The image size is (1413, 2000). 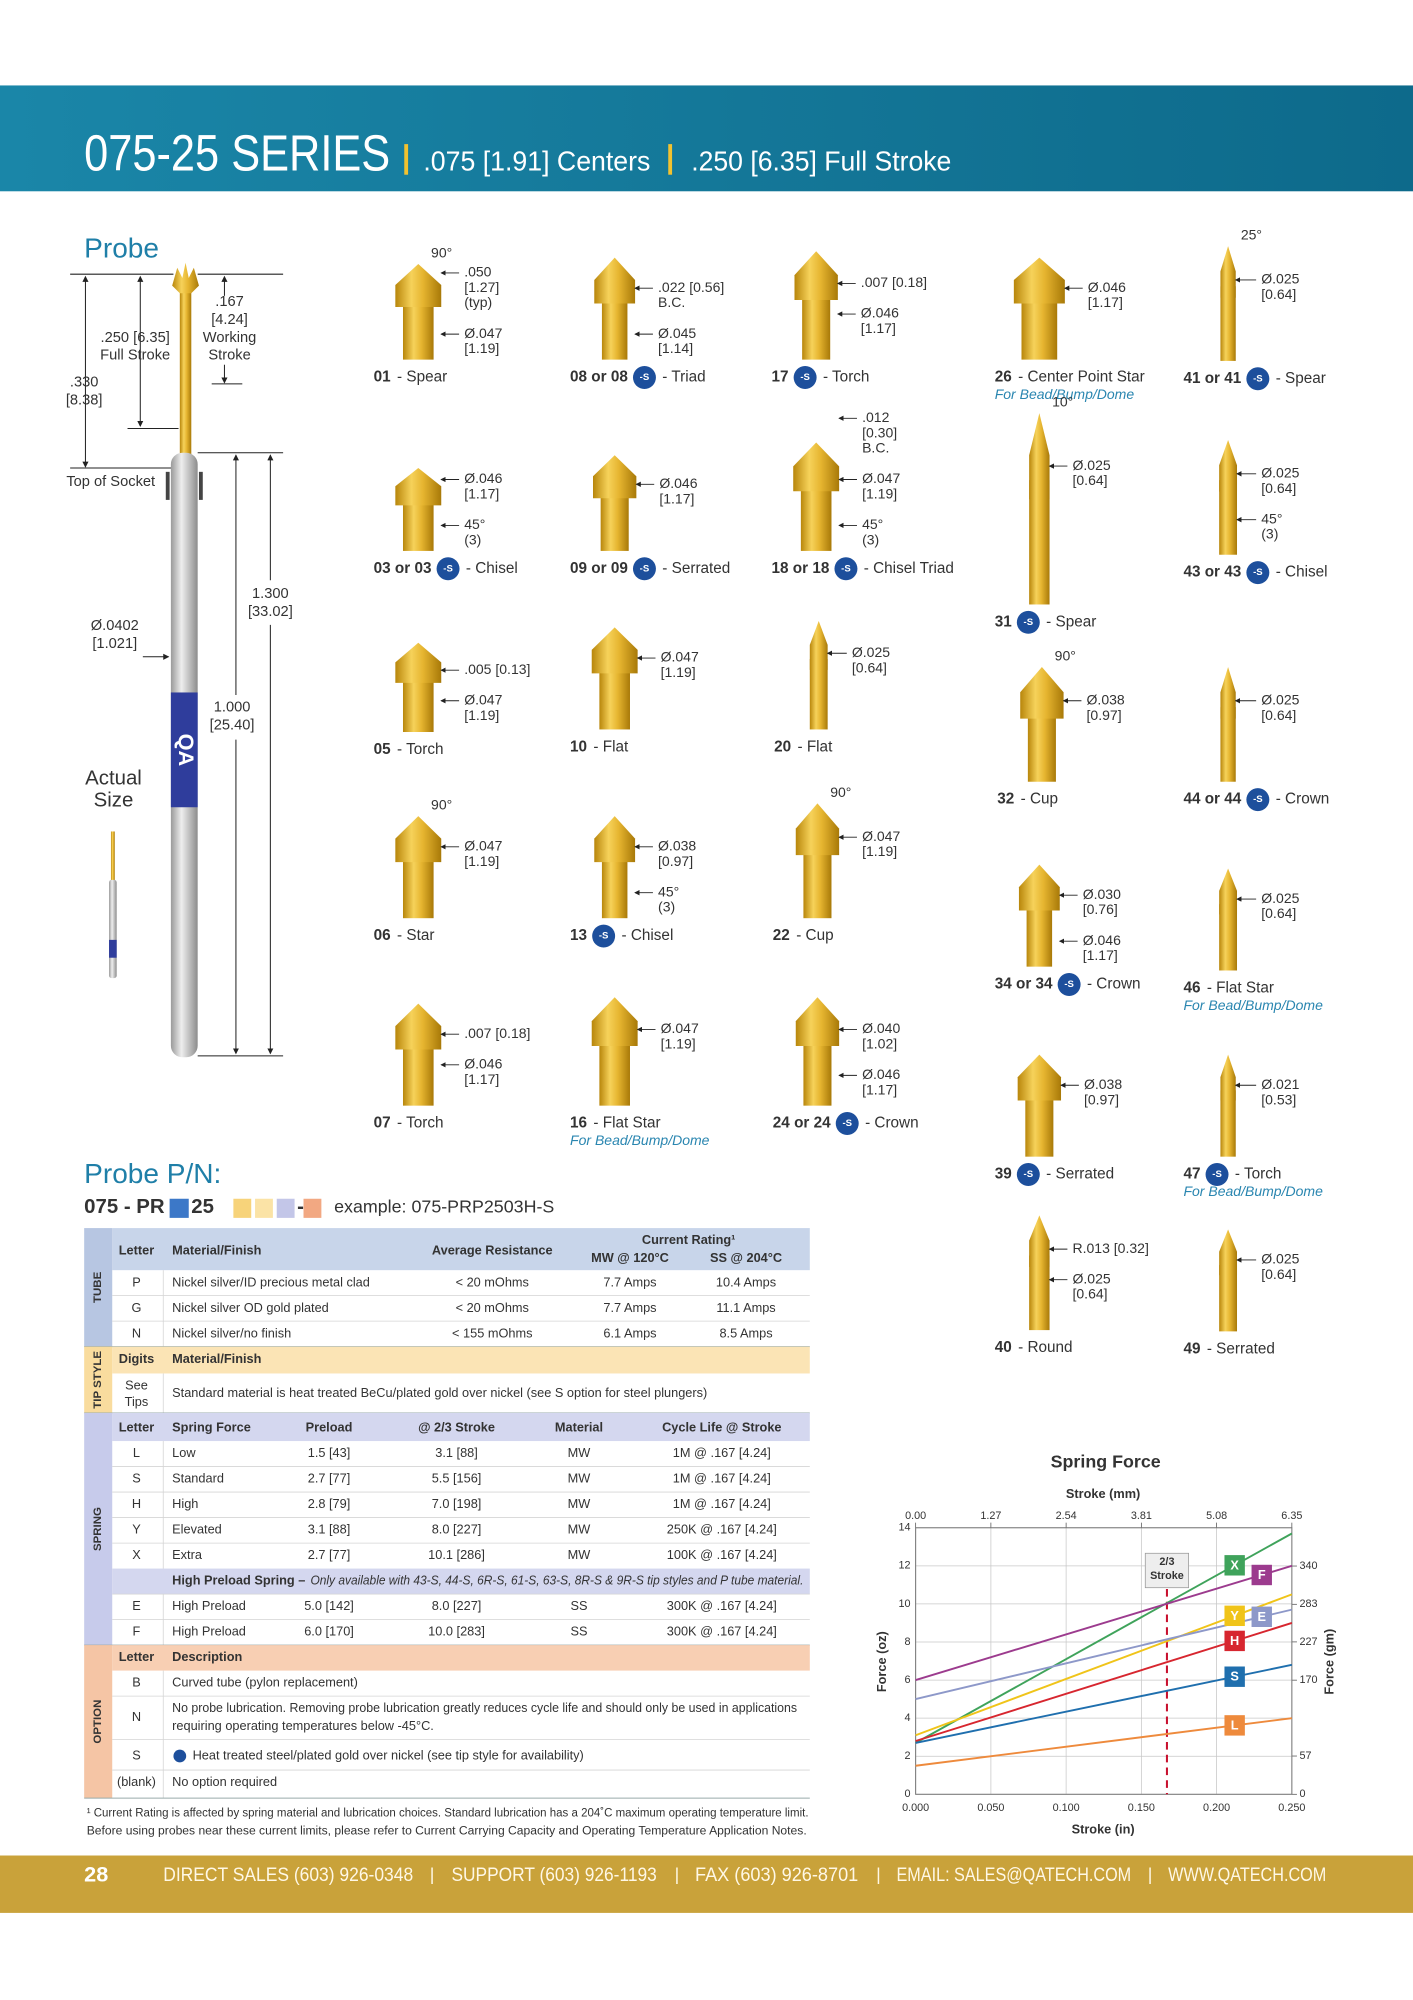 I want to click on tip-name: - Chisel, so click(x=1302, y=572).